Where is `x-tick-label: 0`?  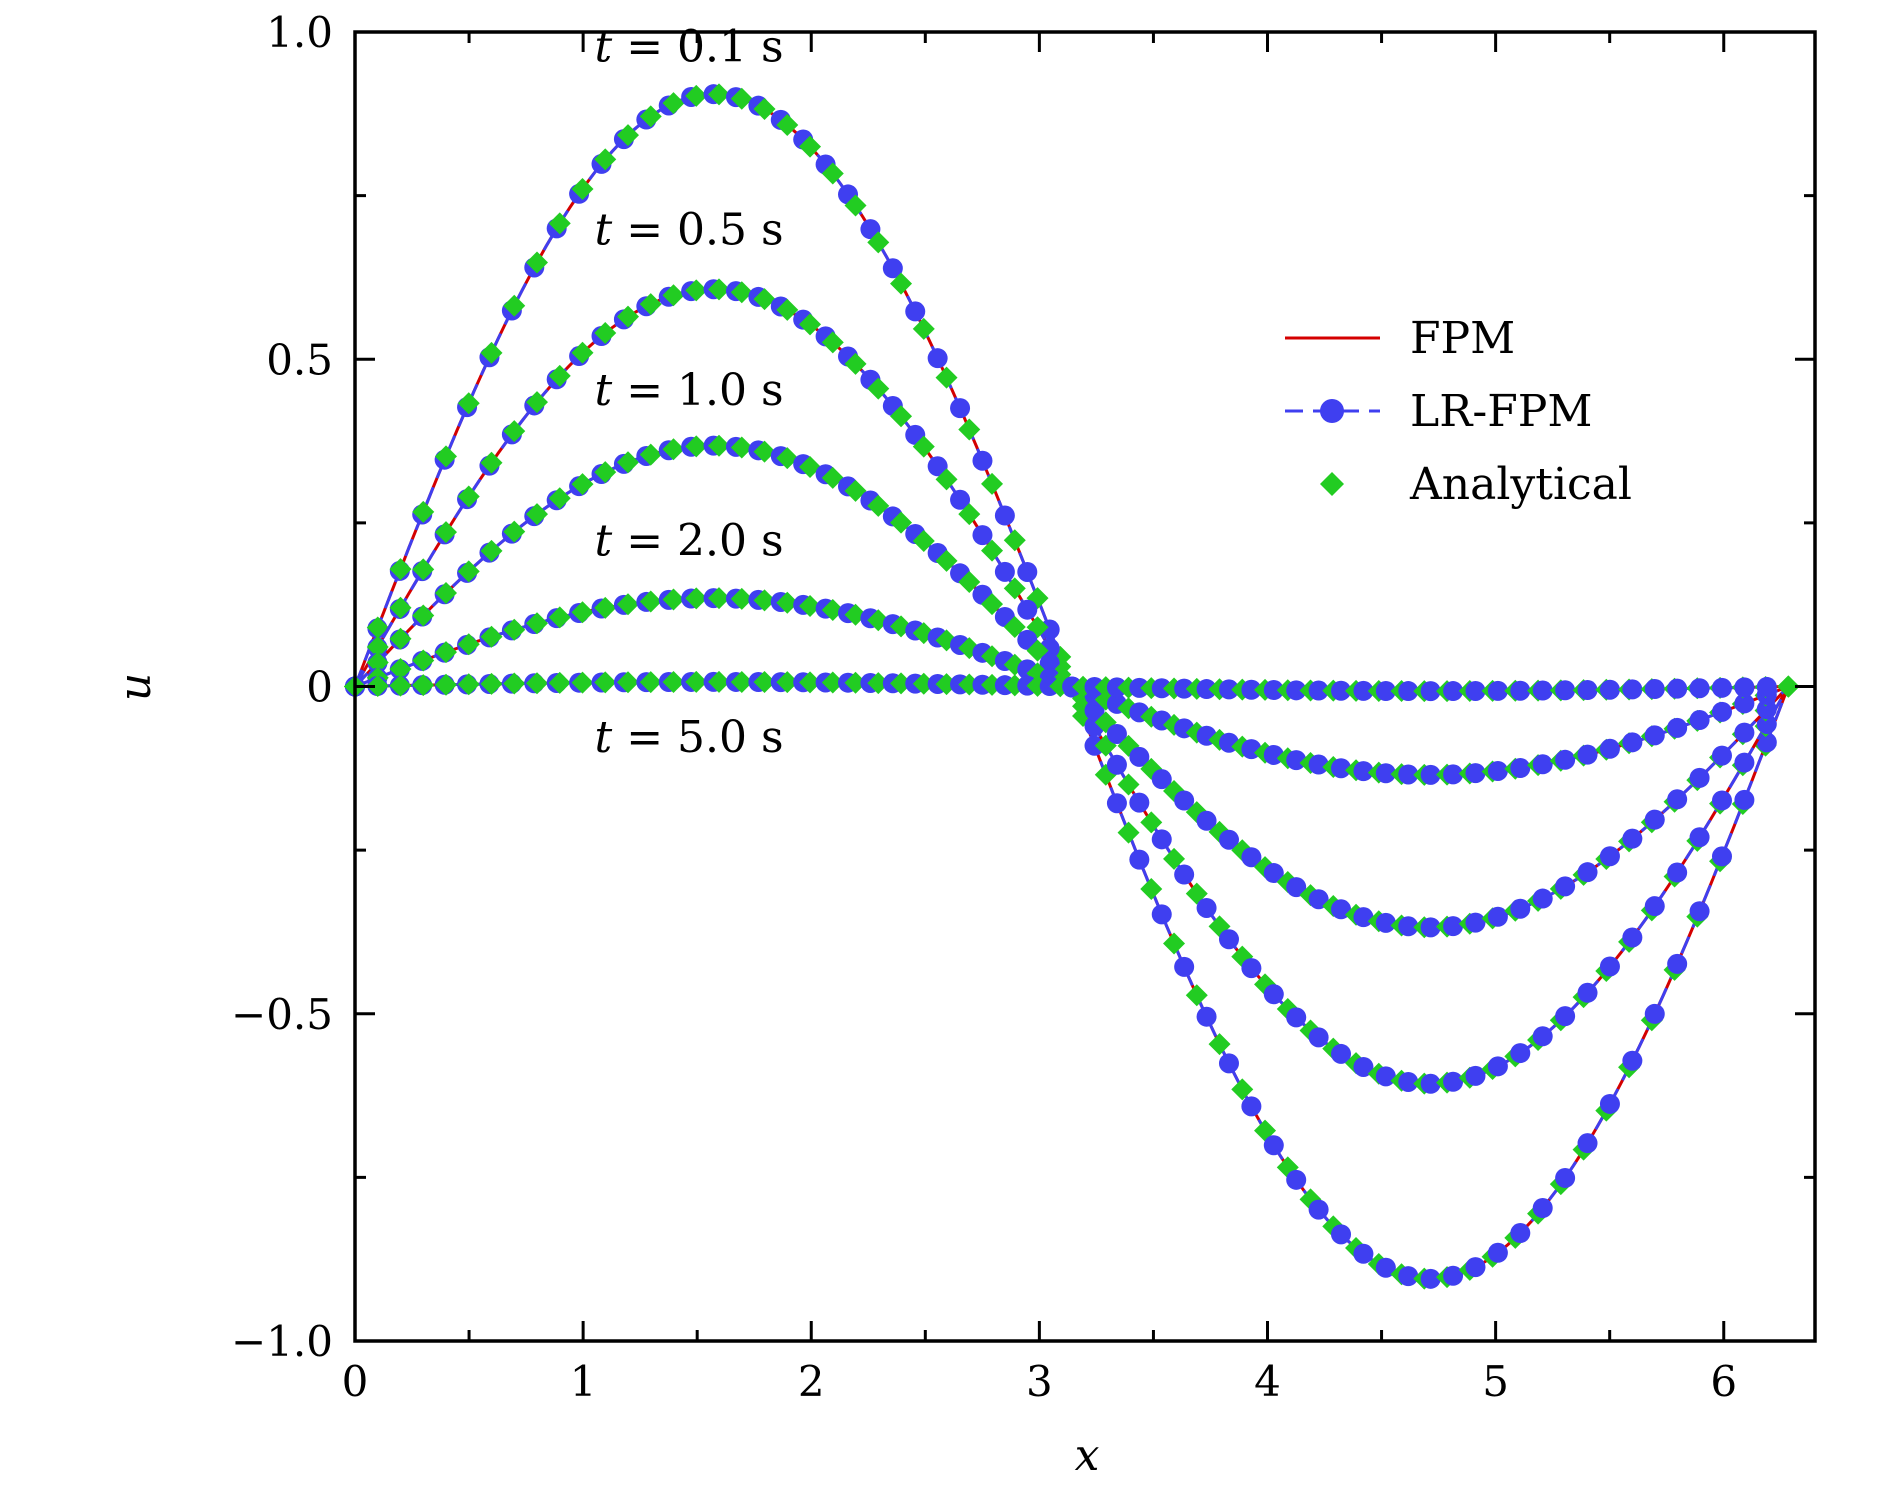 x-tick-label: 0 is located at coordinates (355, 1381).